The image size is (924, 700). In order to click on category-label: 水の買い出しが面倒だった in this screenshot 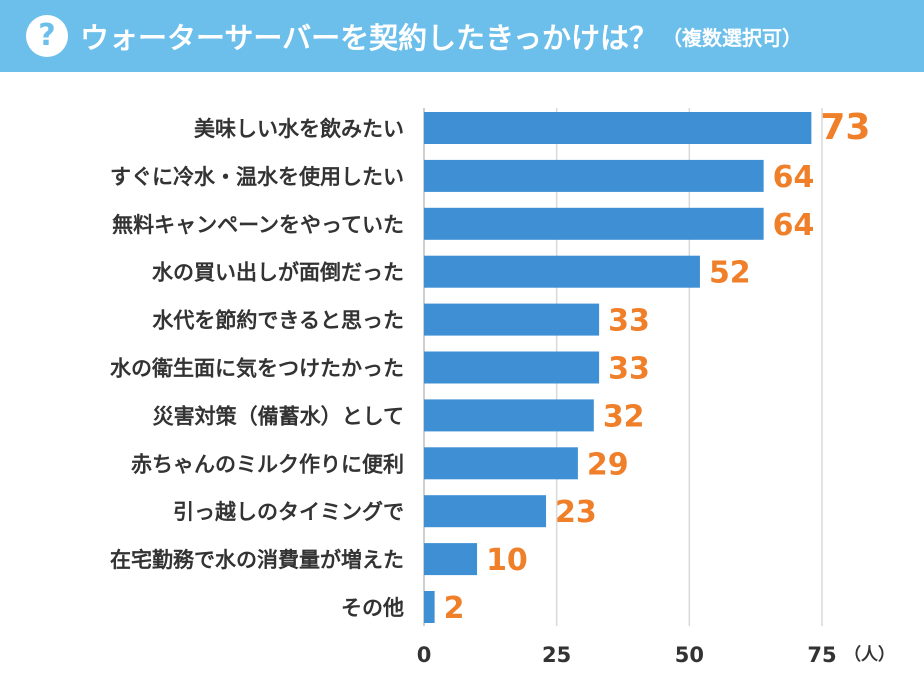, I will do `click(278, 273)`.